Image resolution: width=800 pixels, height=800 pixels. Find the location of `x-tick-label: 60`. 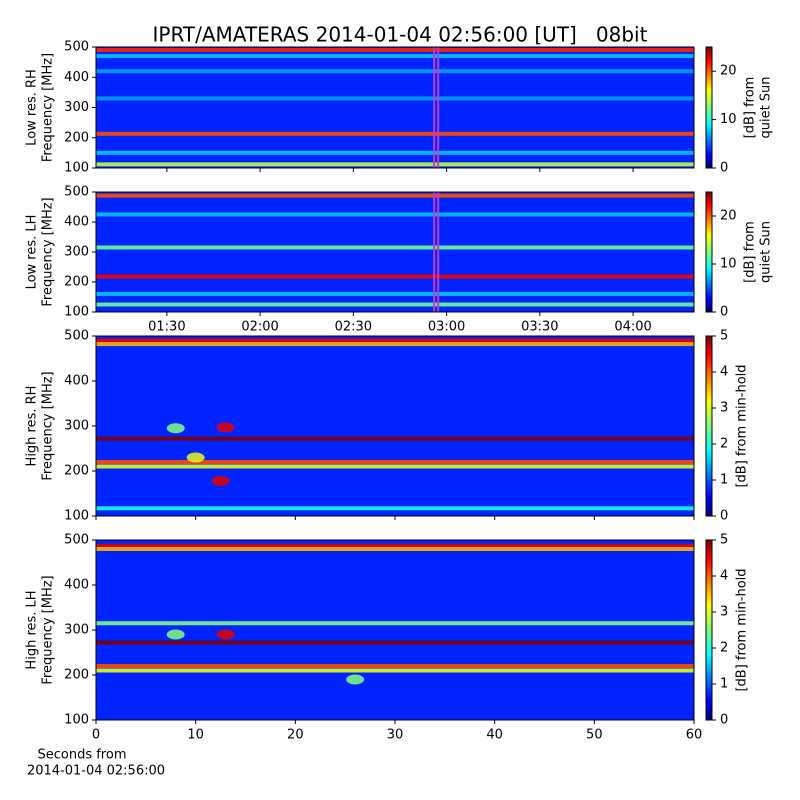

x-tick-label: 60 is located at coordinates (694, 735).